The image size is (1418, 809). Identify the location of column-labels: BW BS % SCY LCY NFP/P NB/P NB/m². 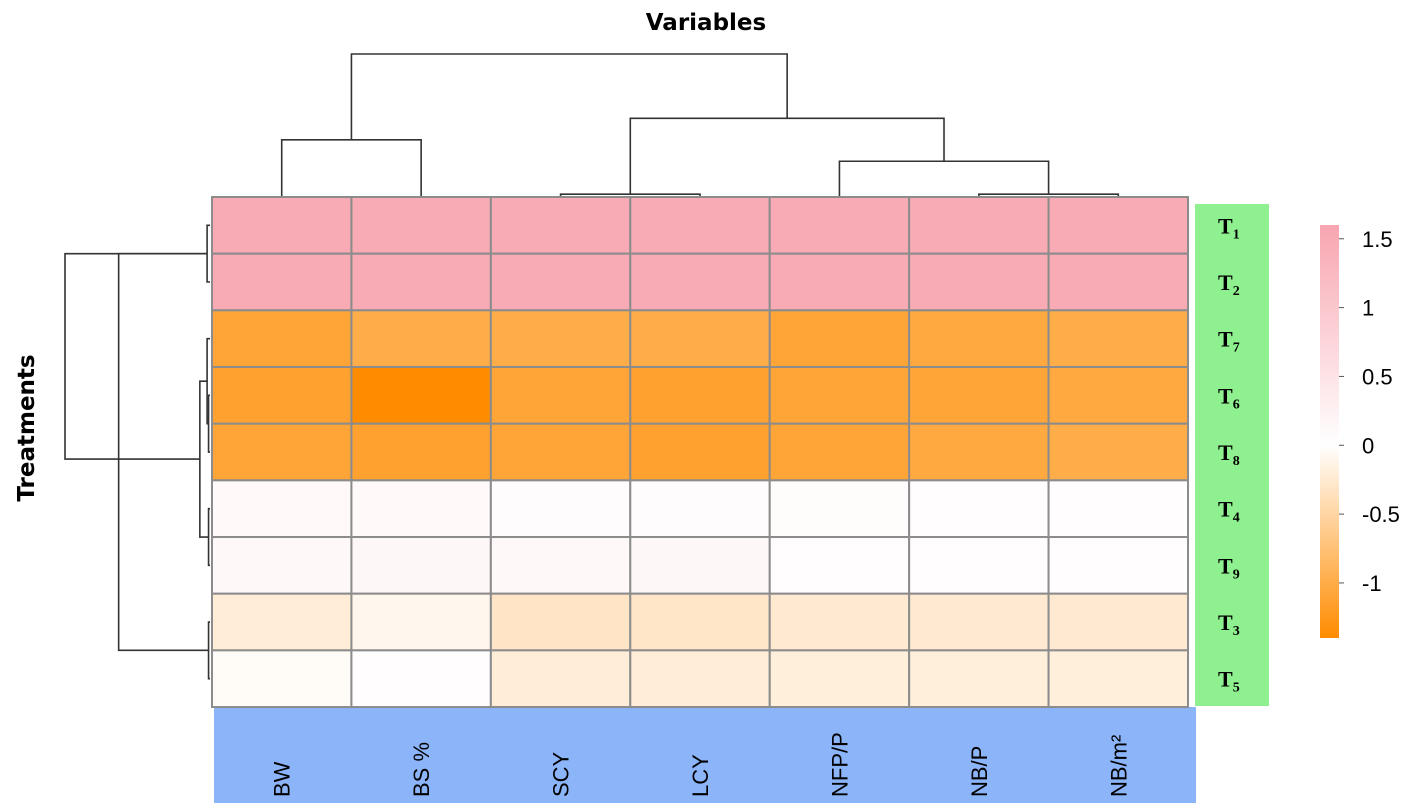
(701, 764).